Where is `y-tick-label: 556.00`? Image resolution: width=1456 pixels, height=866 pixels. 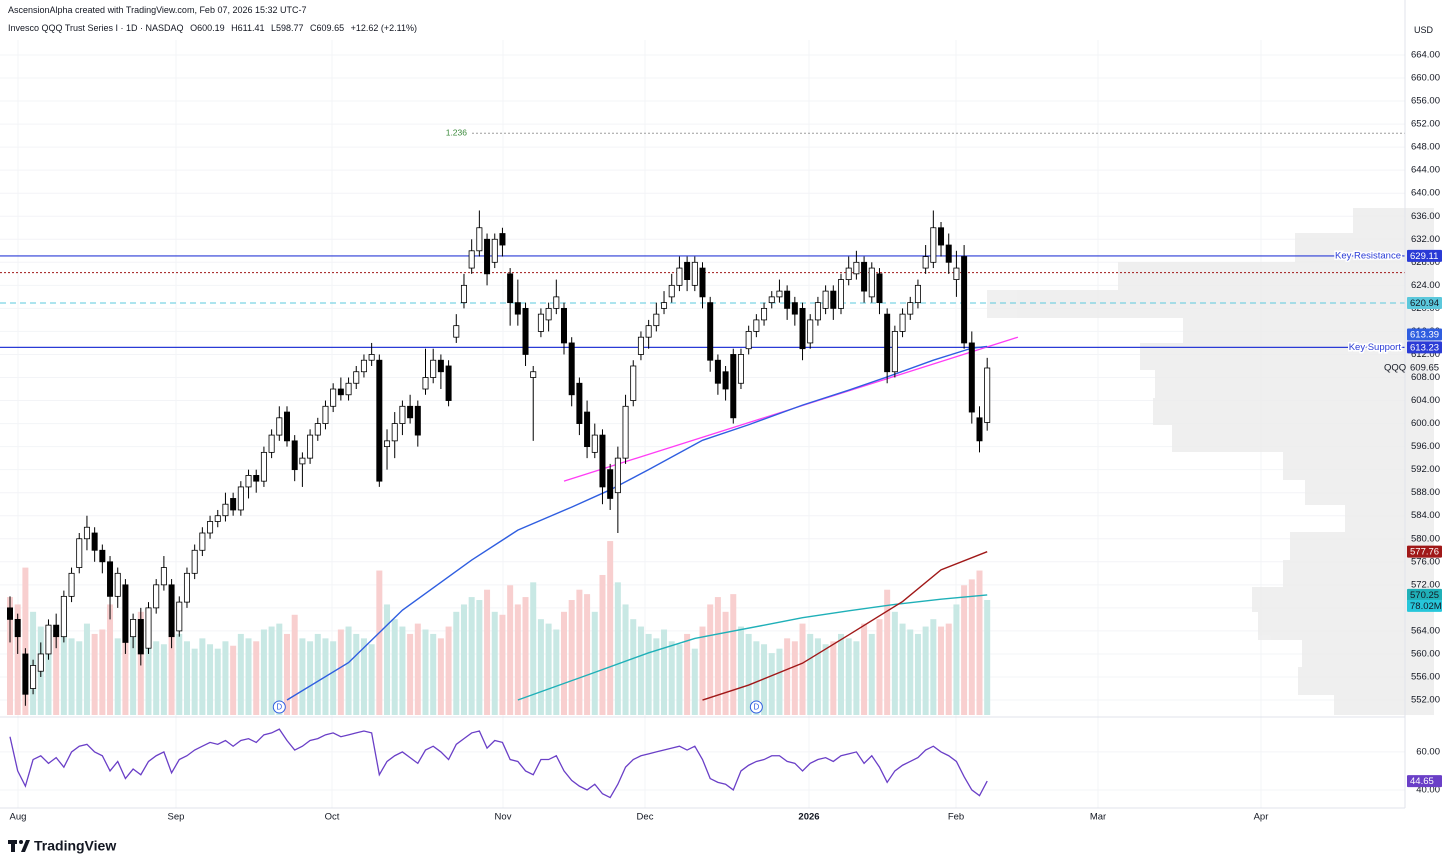
y-tick-label: 556.00 is located at coordinates (1425, 677).